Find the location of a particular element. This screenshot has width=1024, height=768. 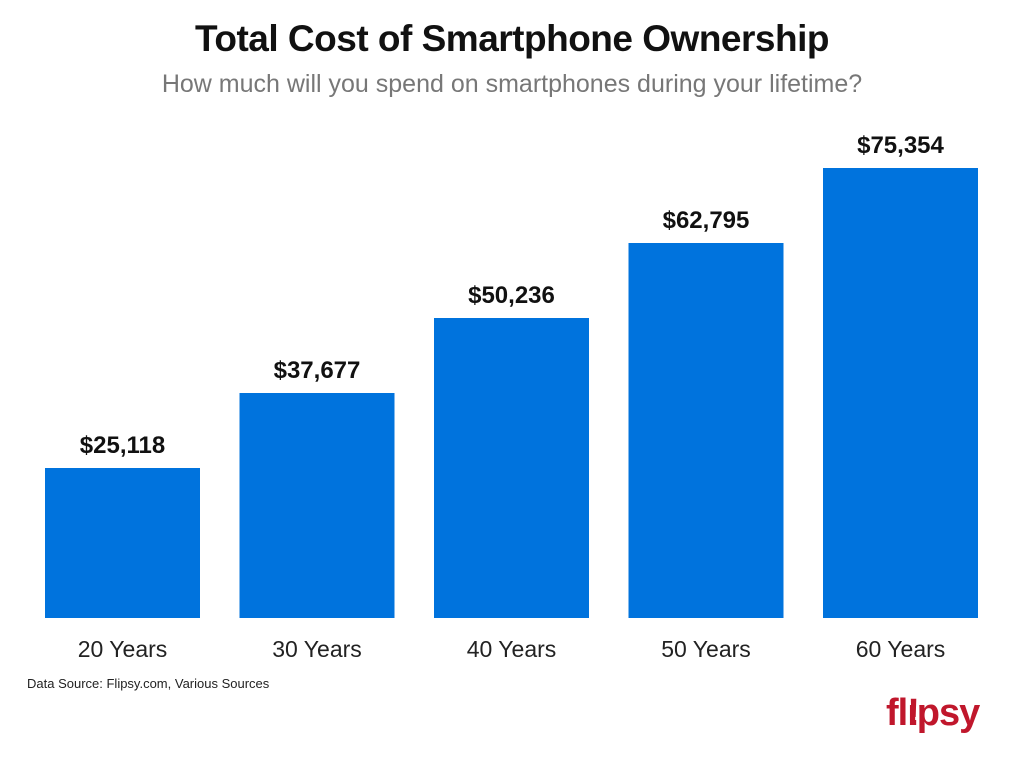

x-tick-label: 60 Years is located at coordinates (901, 649).